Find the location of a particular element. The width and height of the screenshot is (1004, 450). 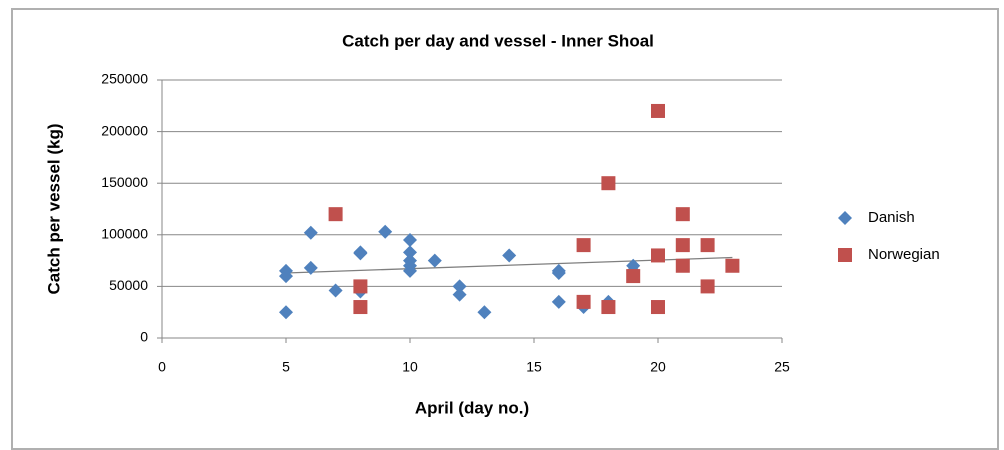

legend-label: Norwegian is located at coordinates (904, 254).